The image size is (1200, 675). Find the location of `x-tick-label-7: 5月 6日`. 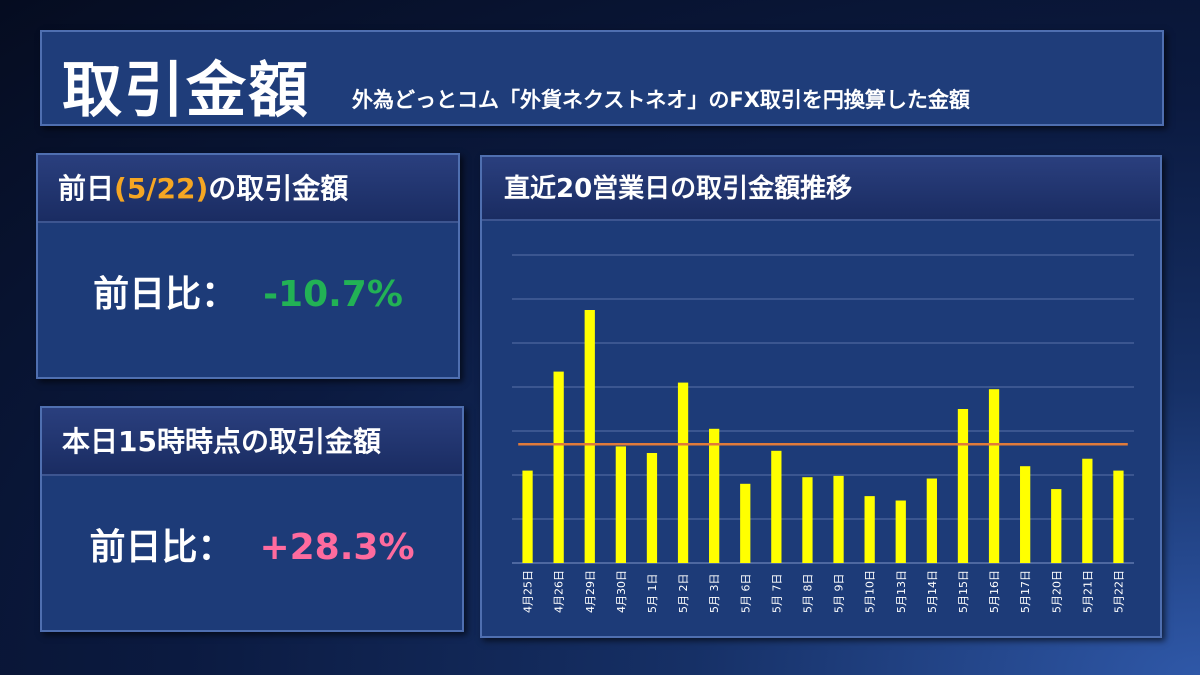

x-tick-label-7: 5月 6日 is located at coordinates (745, 594).